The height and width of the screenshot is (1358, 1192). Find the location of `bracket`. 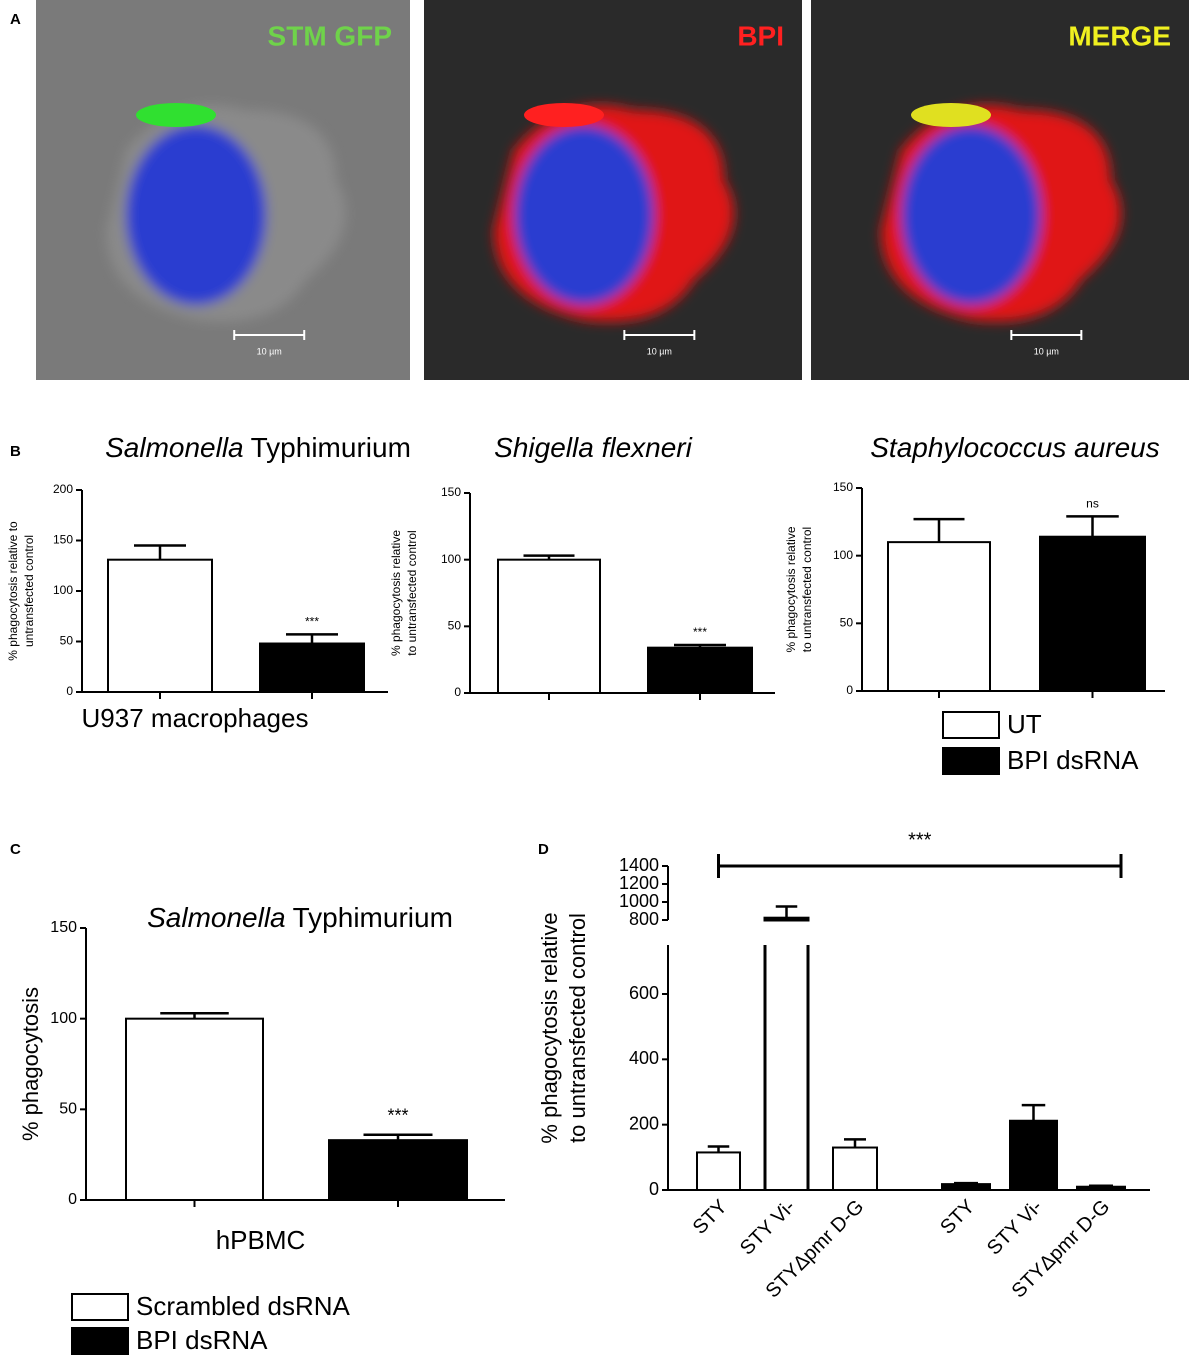

bracket is located at coordinates (920, 866).